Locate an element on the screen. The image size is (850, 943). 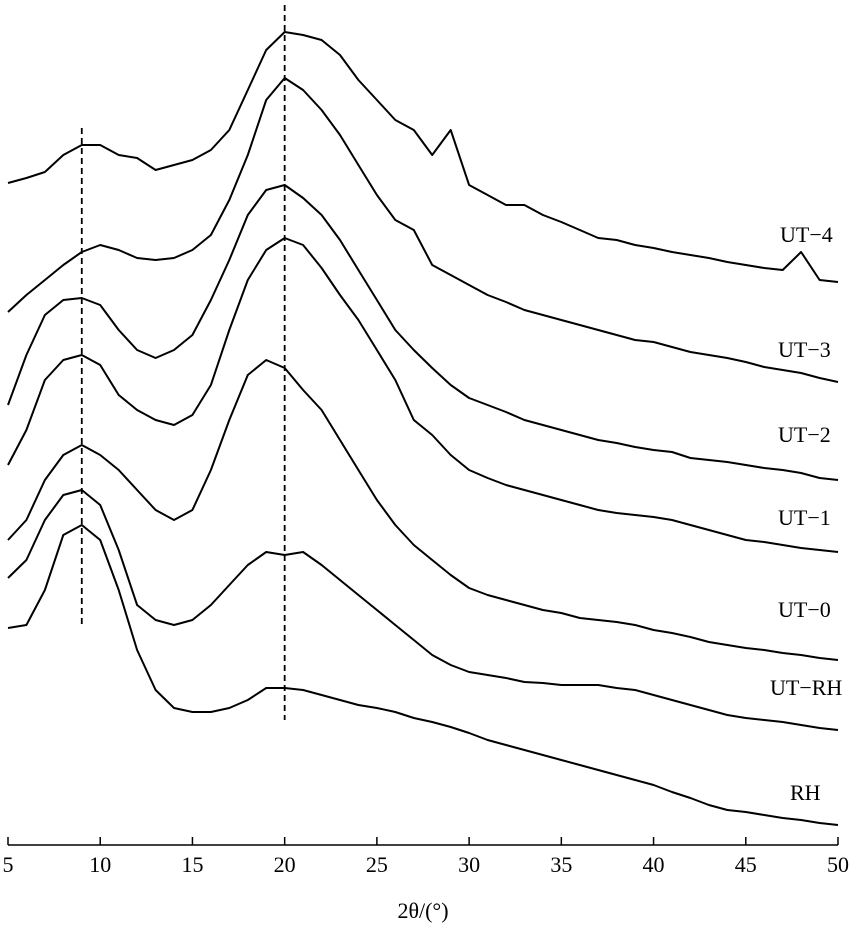
series-label: UT−4 is located at coordinates (806, 234).